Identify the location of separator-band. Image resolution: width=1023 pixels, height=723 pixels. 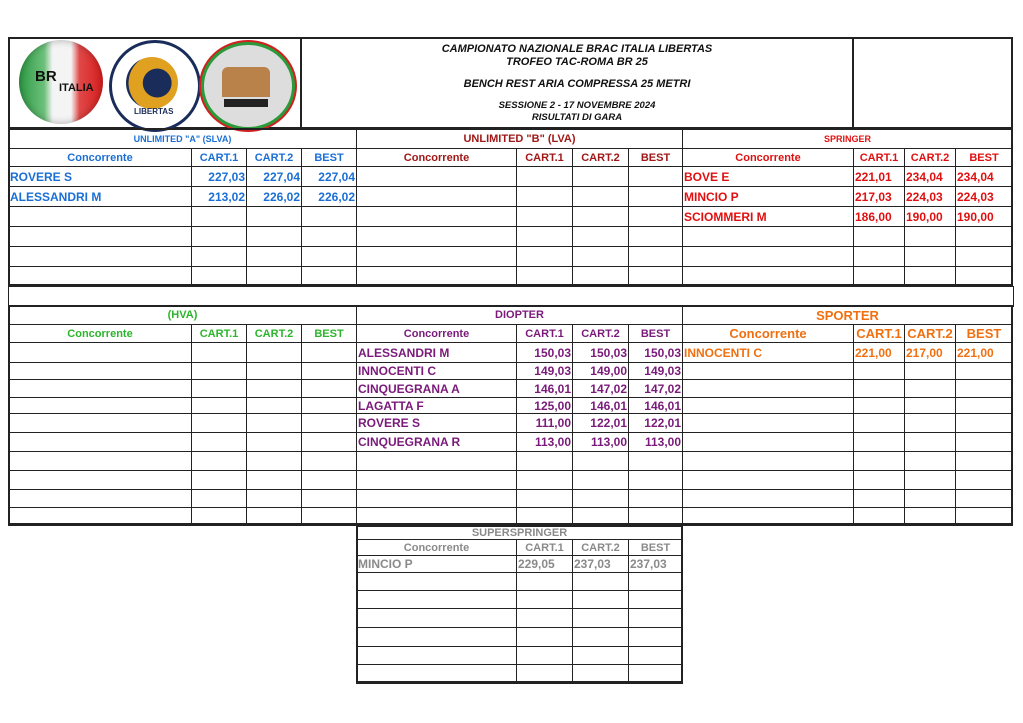
(511, 296).